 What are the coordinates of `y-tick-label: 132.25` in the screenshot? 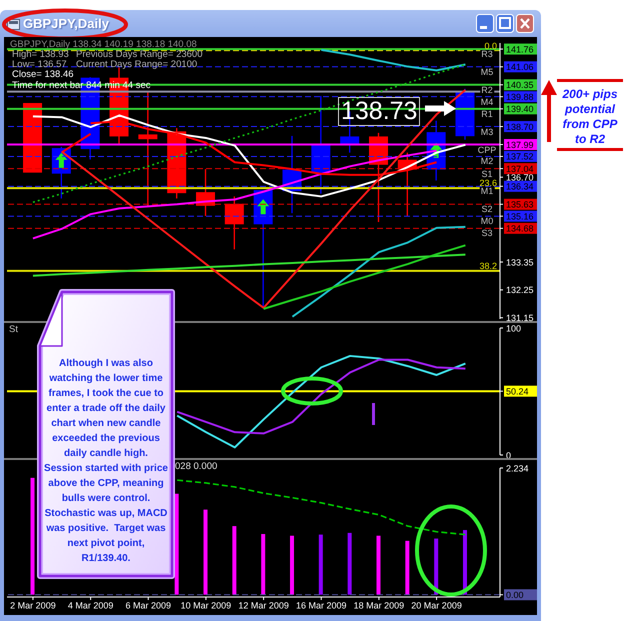 It's located at (520, 290).